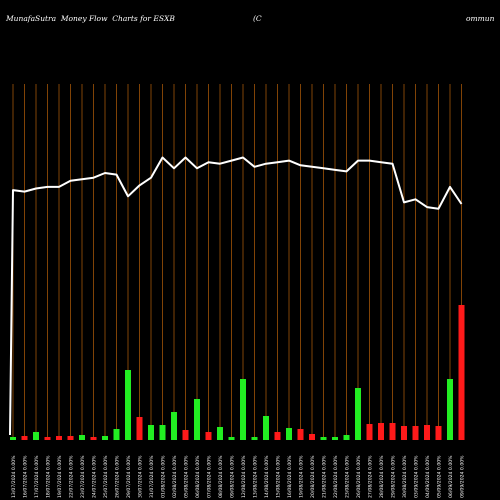 The image size is (500, 500). What do you see at coordinates (325, 476) in the screenshot?
I see `date-label: 21/08/2024 0.00%` at bounding box center [325, 476].